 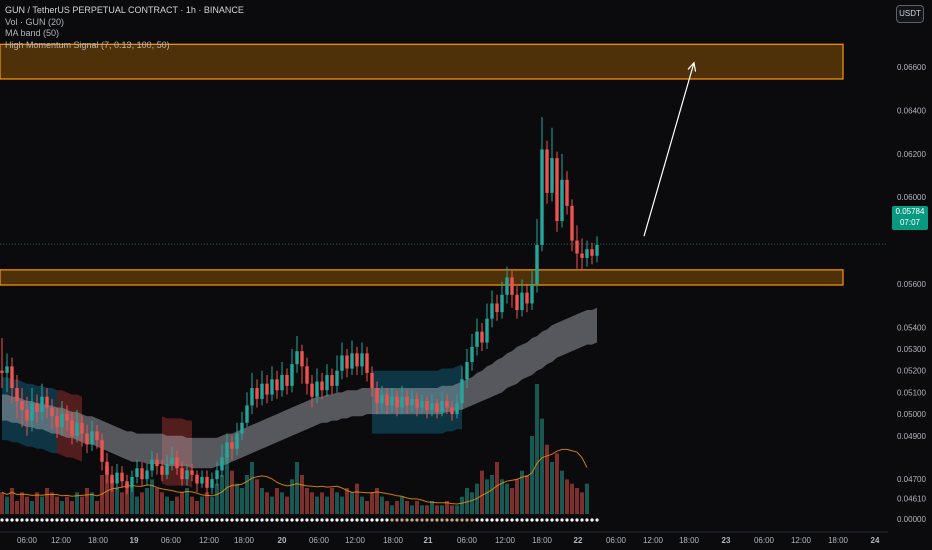 What do you see at coordinates (35, 21) in the screenshot?
I see `indicator-volume: Vol · GUN (20)` at bounding box center [35, 21].